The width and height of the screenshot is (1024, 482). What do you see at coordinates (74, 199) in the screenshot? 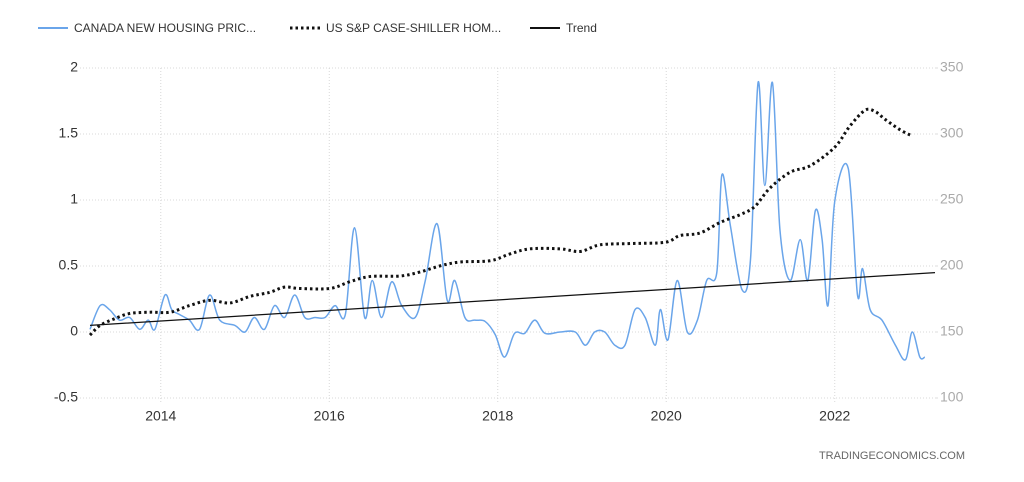
I see `y-tick-label: 1` at bounding box center [74, 199].